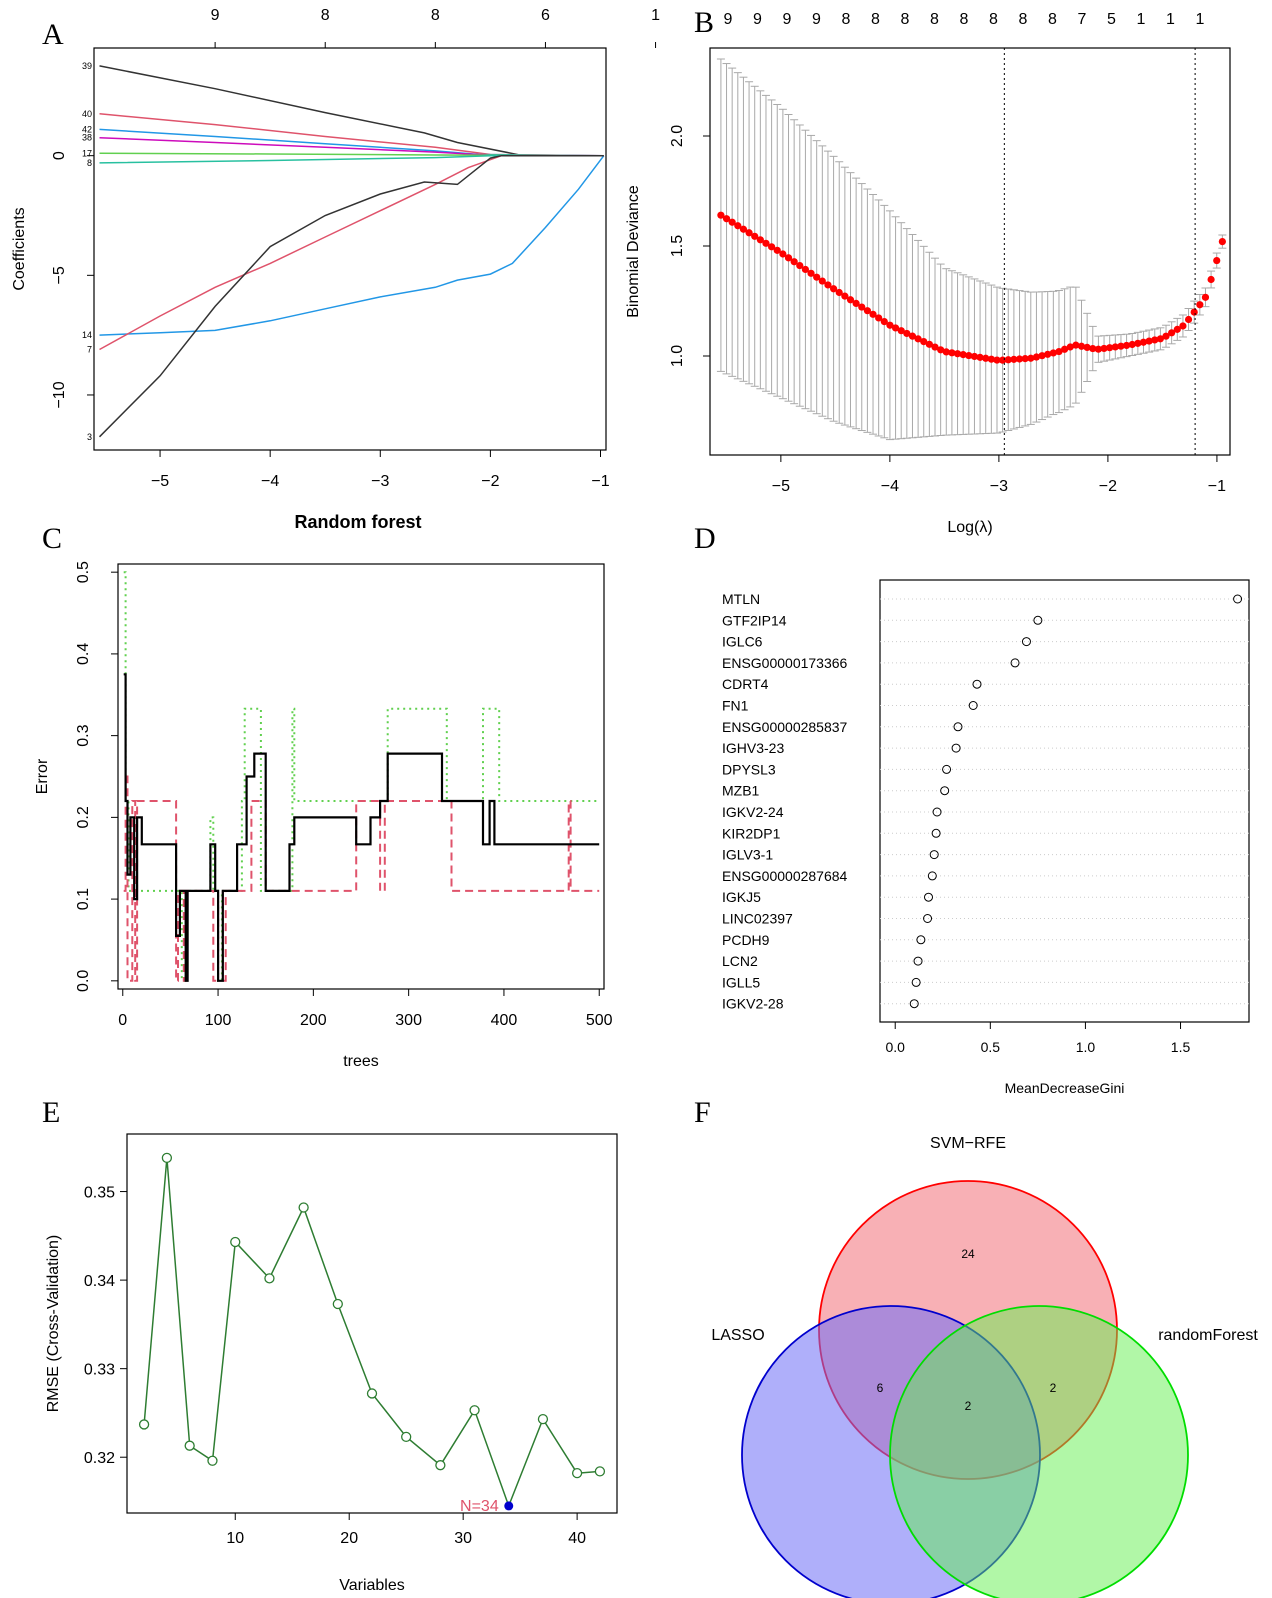 This screenshot has height=1598, width=1272. What do you see at coordinates (99, 1281) in the screenshot?
I see `y-tick-label: 0.34` at bounding box center [99, 1281].